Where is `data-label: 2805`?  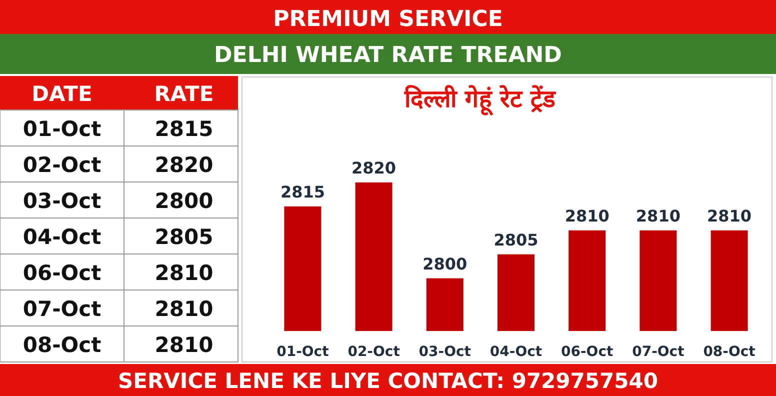
data-label: 2805 is located at coordinates (516, 240).